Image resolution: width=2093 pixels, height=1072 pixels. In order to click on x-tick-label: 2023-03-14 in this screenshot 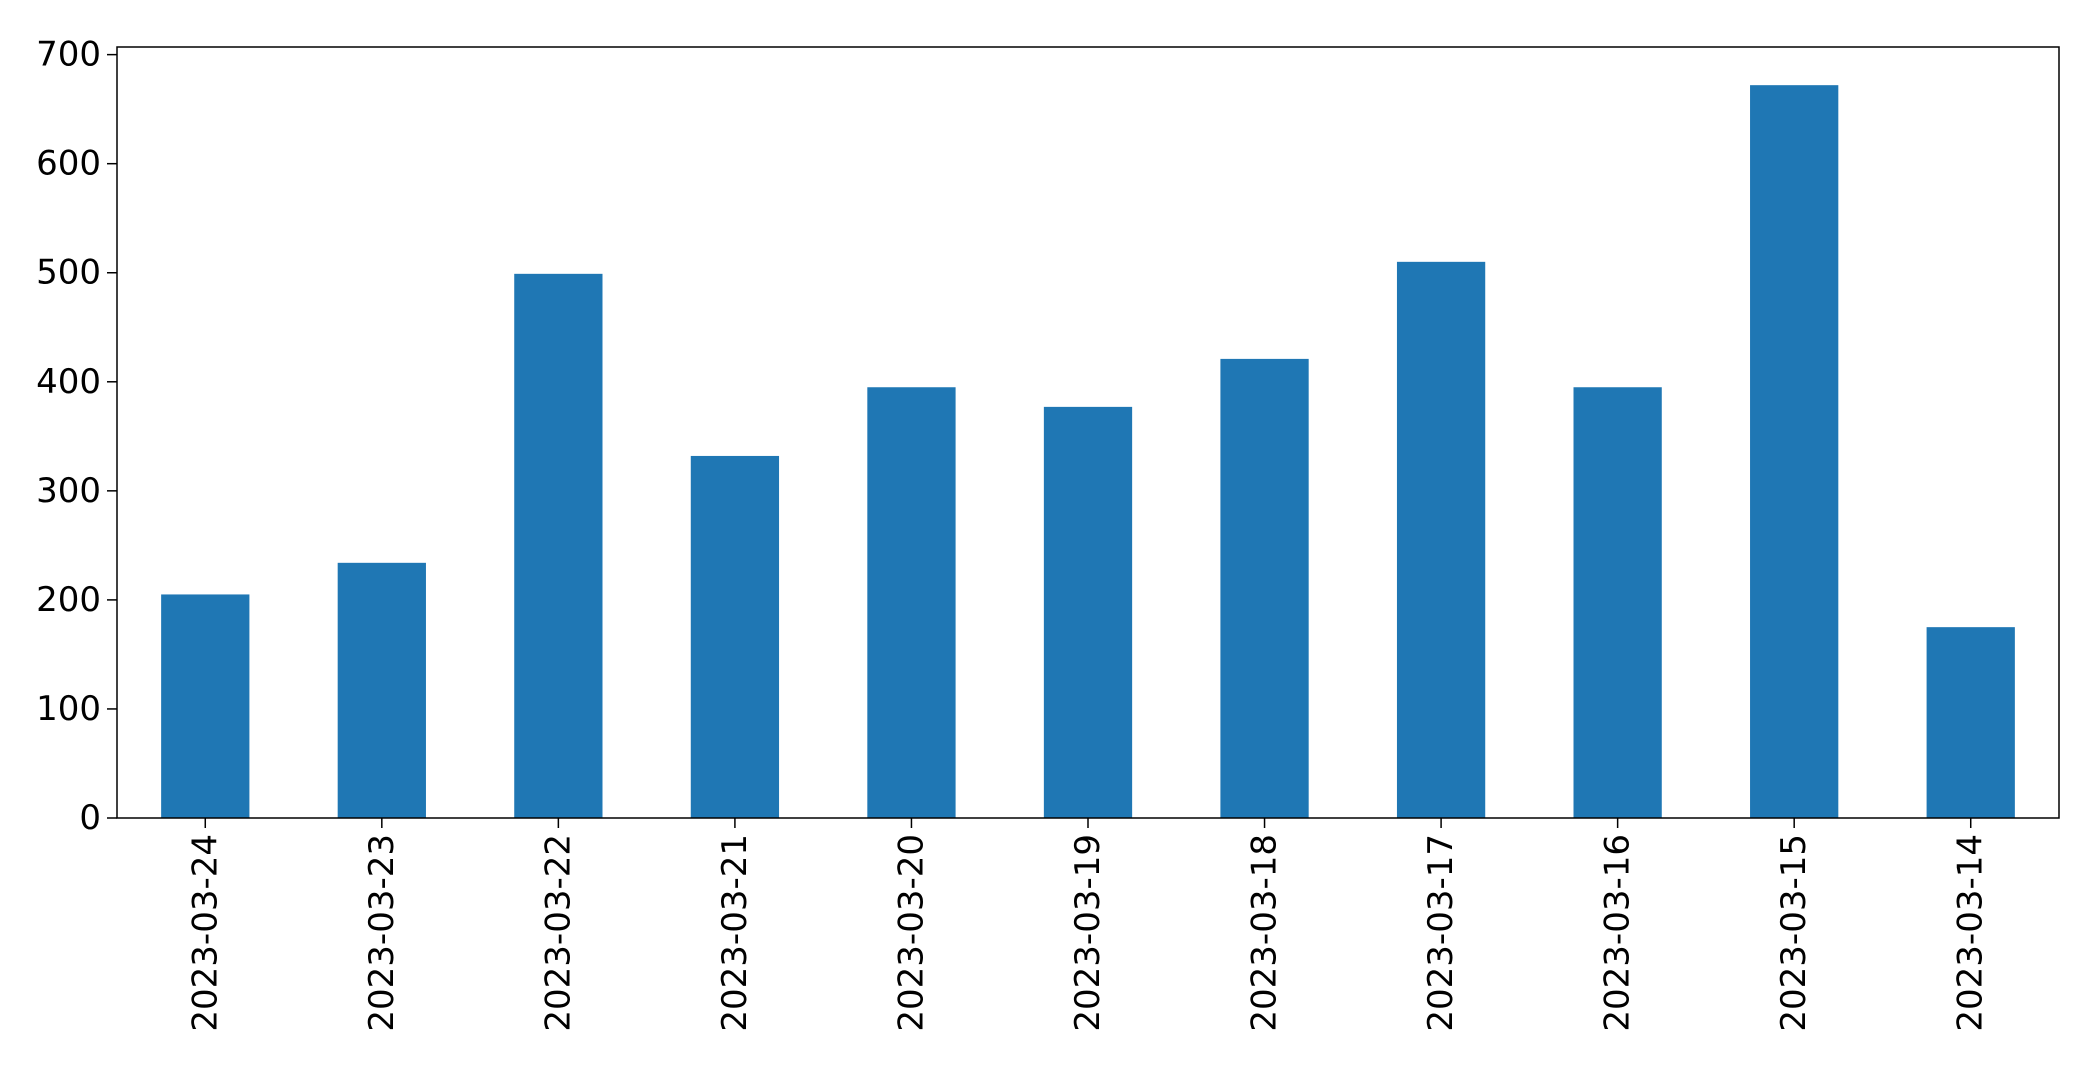, I will do `click(1971, 933)`.